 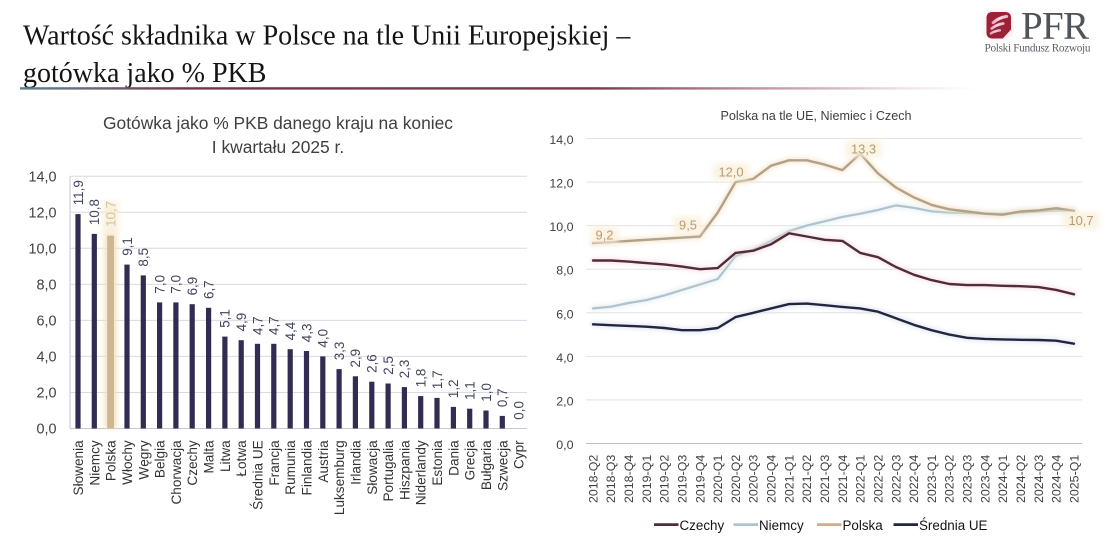 What do you see at coordinates (647, 479) in the screenshot?
I see `svg-text: 2019-Q1` at bounding box center [647, 479].